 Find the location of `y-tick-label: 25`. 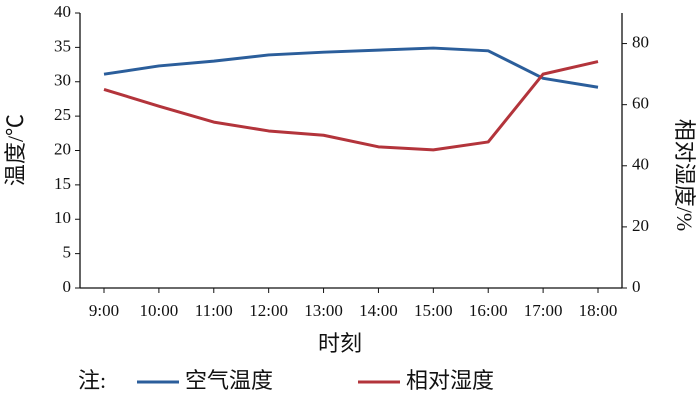

y-tick-label: 25 is located at coordinates (62, 114).